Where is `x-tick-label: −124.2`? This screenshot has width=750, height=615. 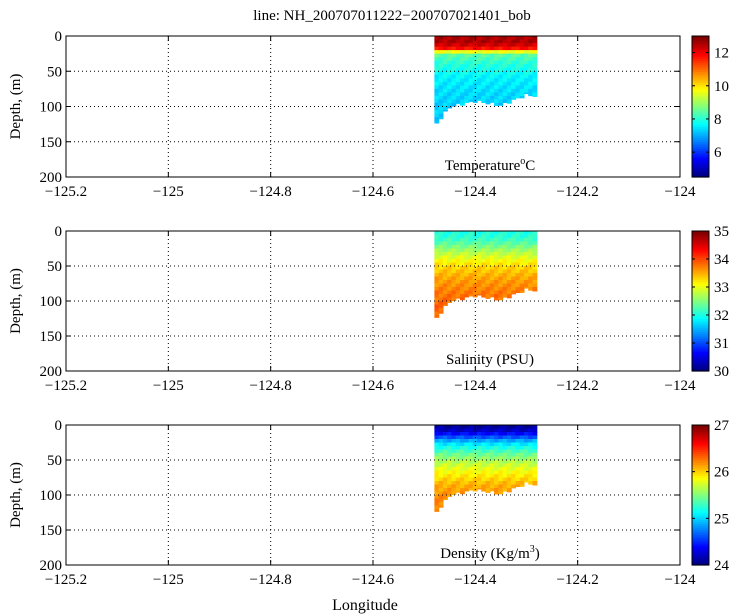
x-tick-label: −124.2 is located at coordinates (578, 580).